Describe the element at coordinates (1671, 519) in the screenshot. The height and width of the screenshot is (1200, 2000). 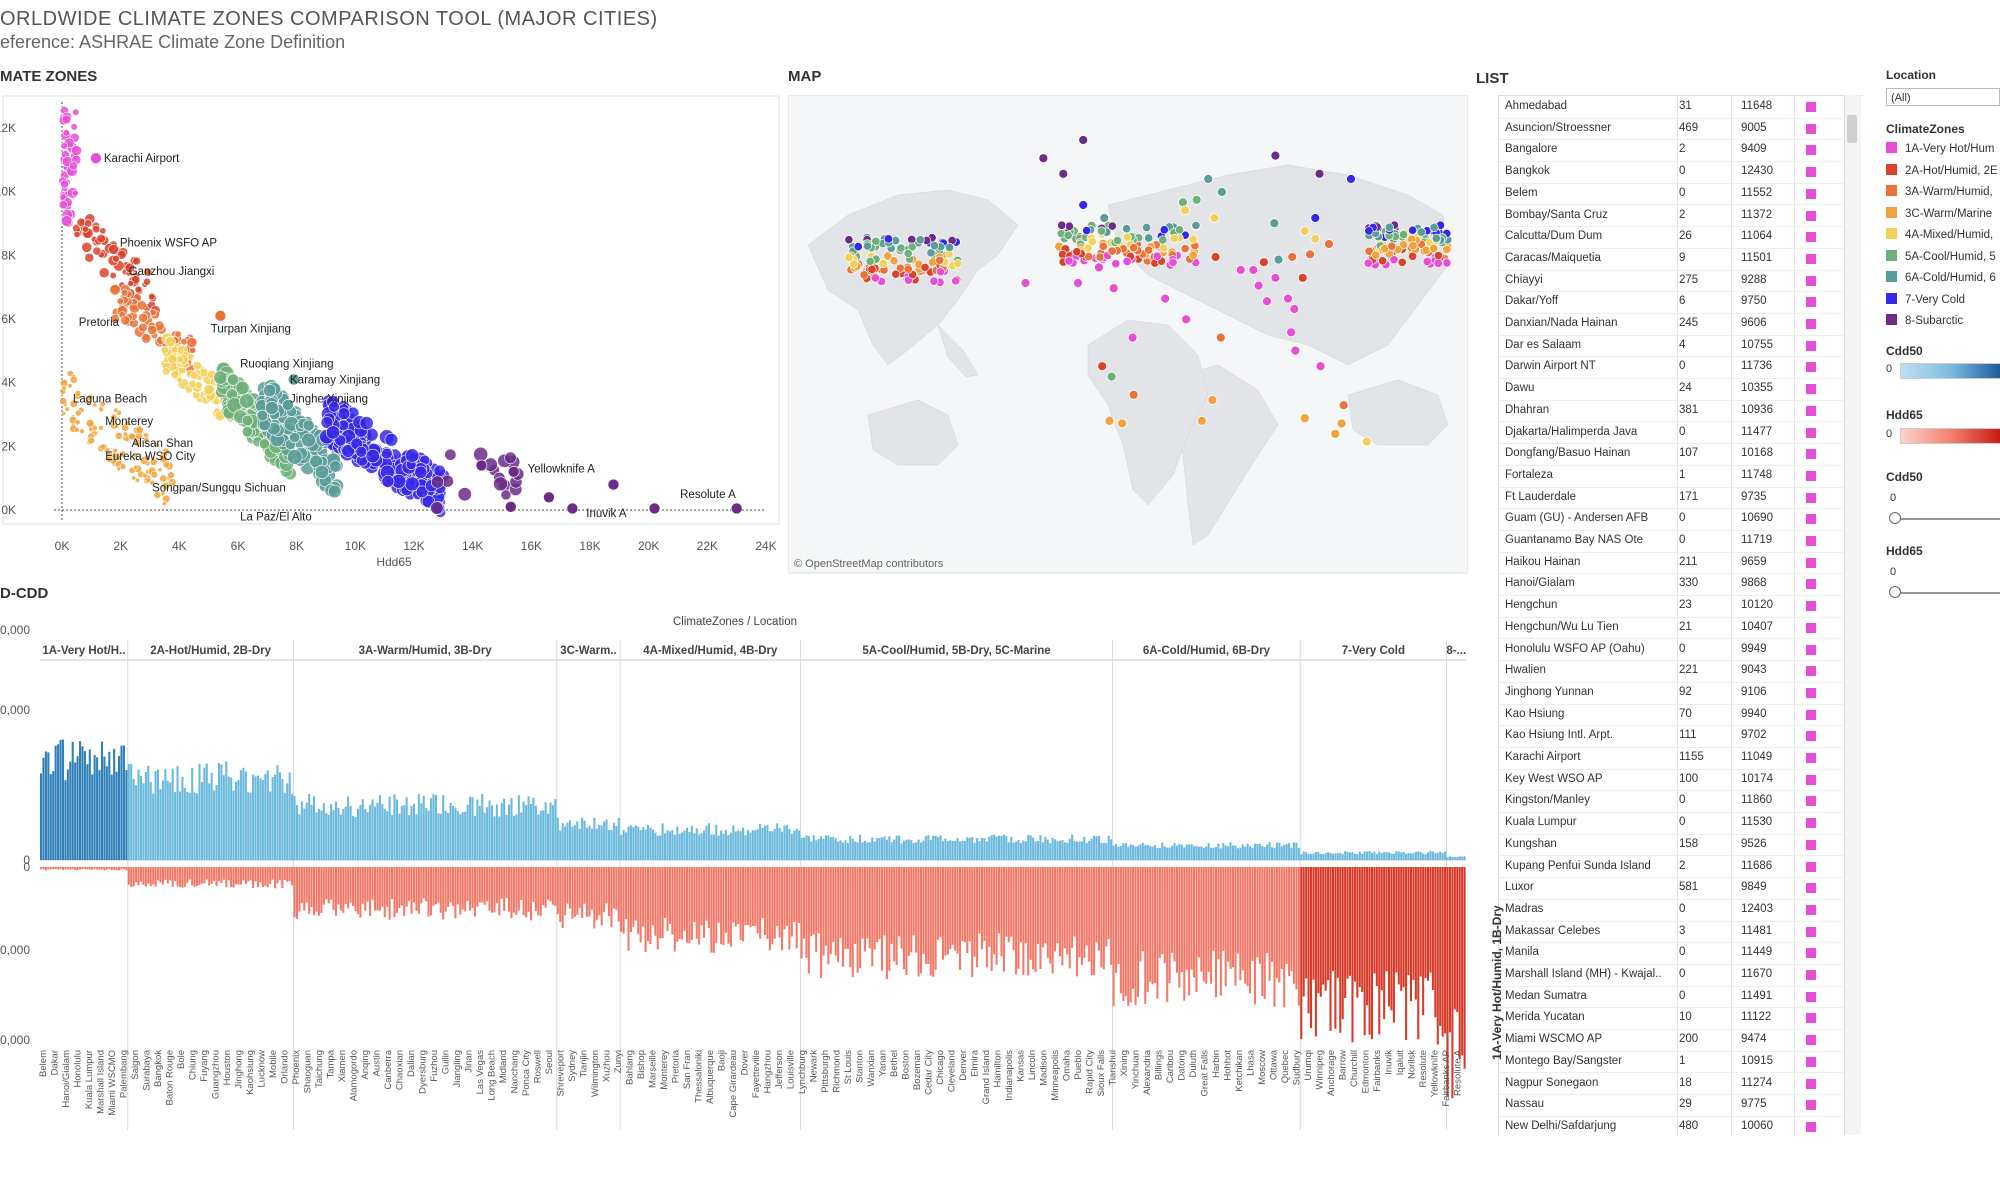
I see `list-item: Guam (GU) - Andersen AFB 0 10690` at that location.